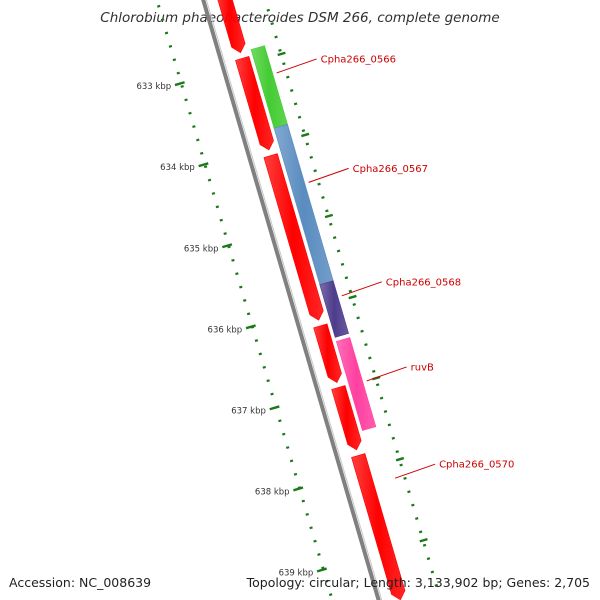 The width and height of the screenshot is (600, 600). What do you see at coordinates (476, 465) in the screenshot?
I see `gene-label: Cpha266_0570` at bounding box center [476, 465].